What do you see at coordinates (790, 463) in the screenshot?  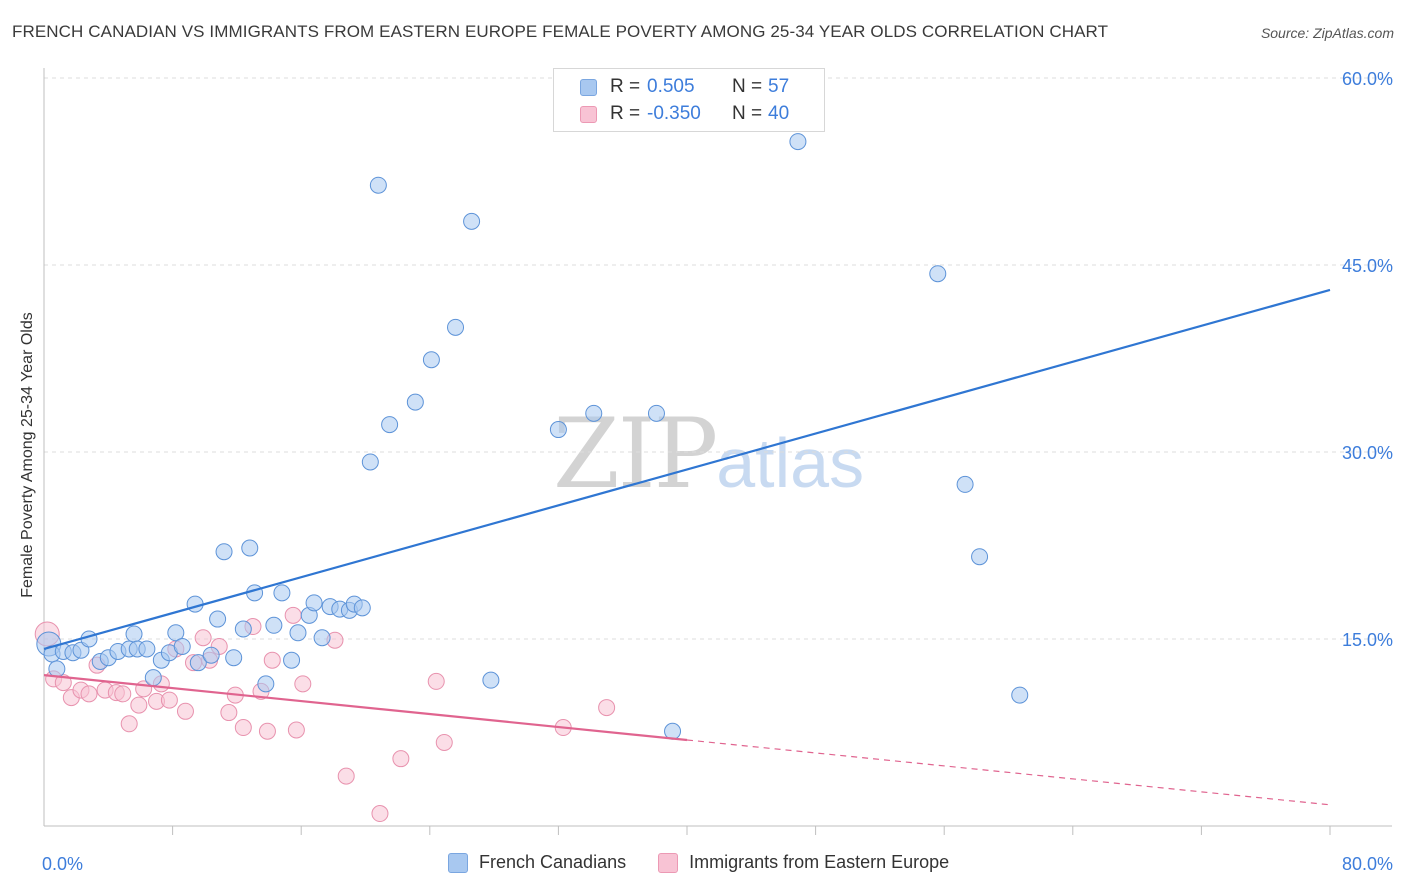 I see `watermark-atlas: atlas` at bounding box center [790, 463].